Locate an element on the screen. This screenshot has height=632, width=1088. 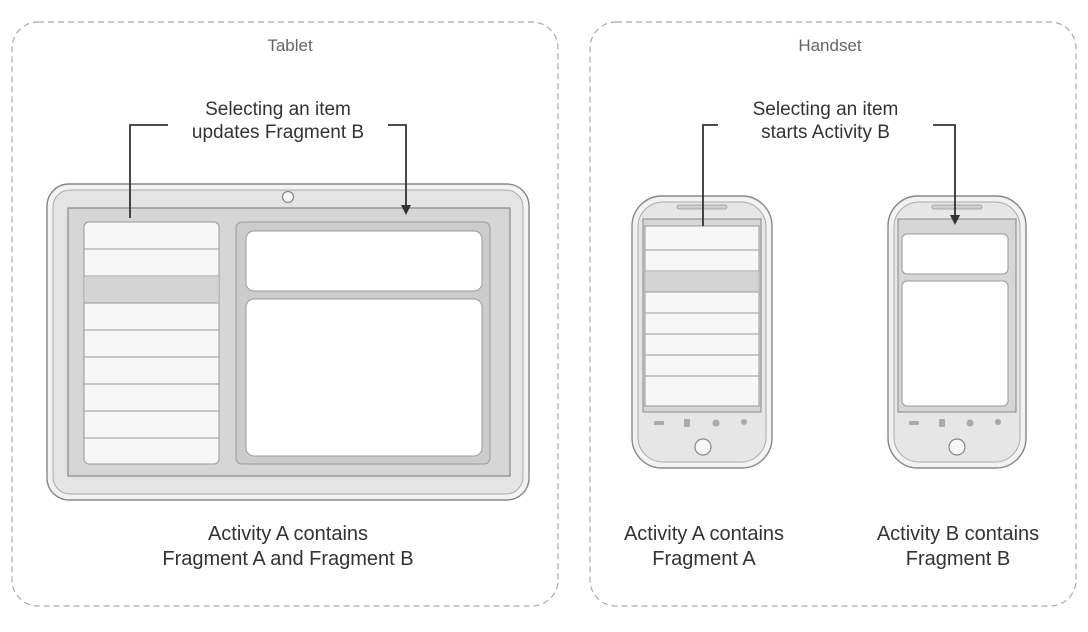
phone-a-nav-icons is located at coordinates (700, 423).